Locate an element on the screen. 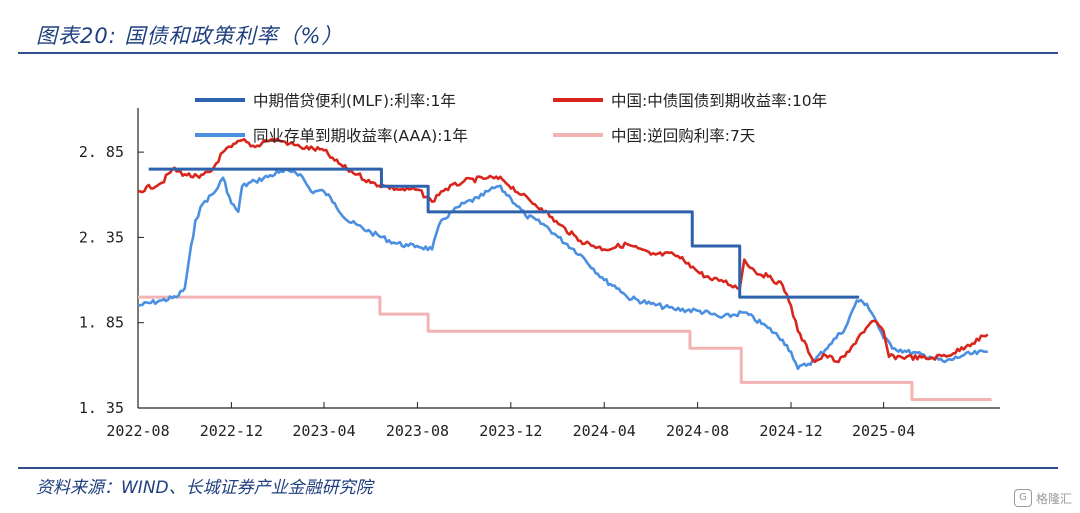 This screenshot has height=513, width=1080. x-tick-label: 2023-04 is located at coordinates (323, 431).